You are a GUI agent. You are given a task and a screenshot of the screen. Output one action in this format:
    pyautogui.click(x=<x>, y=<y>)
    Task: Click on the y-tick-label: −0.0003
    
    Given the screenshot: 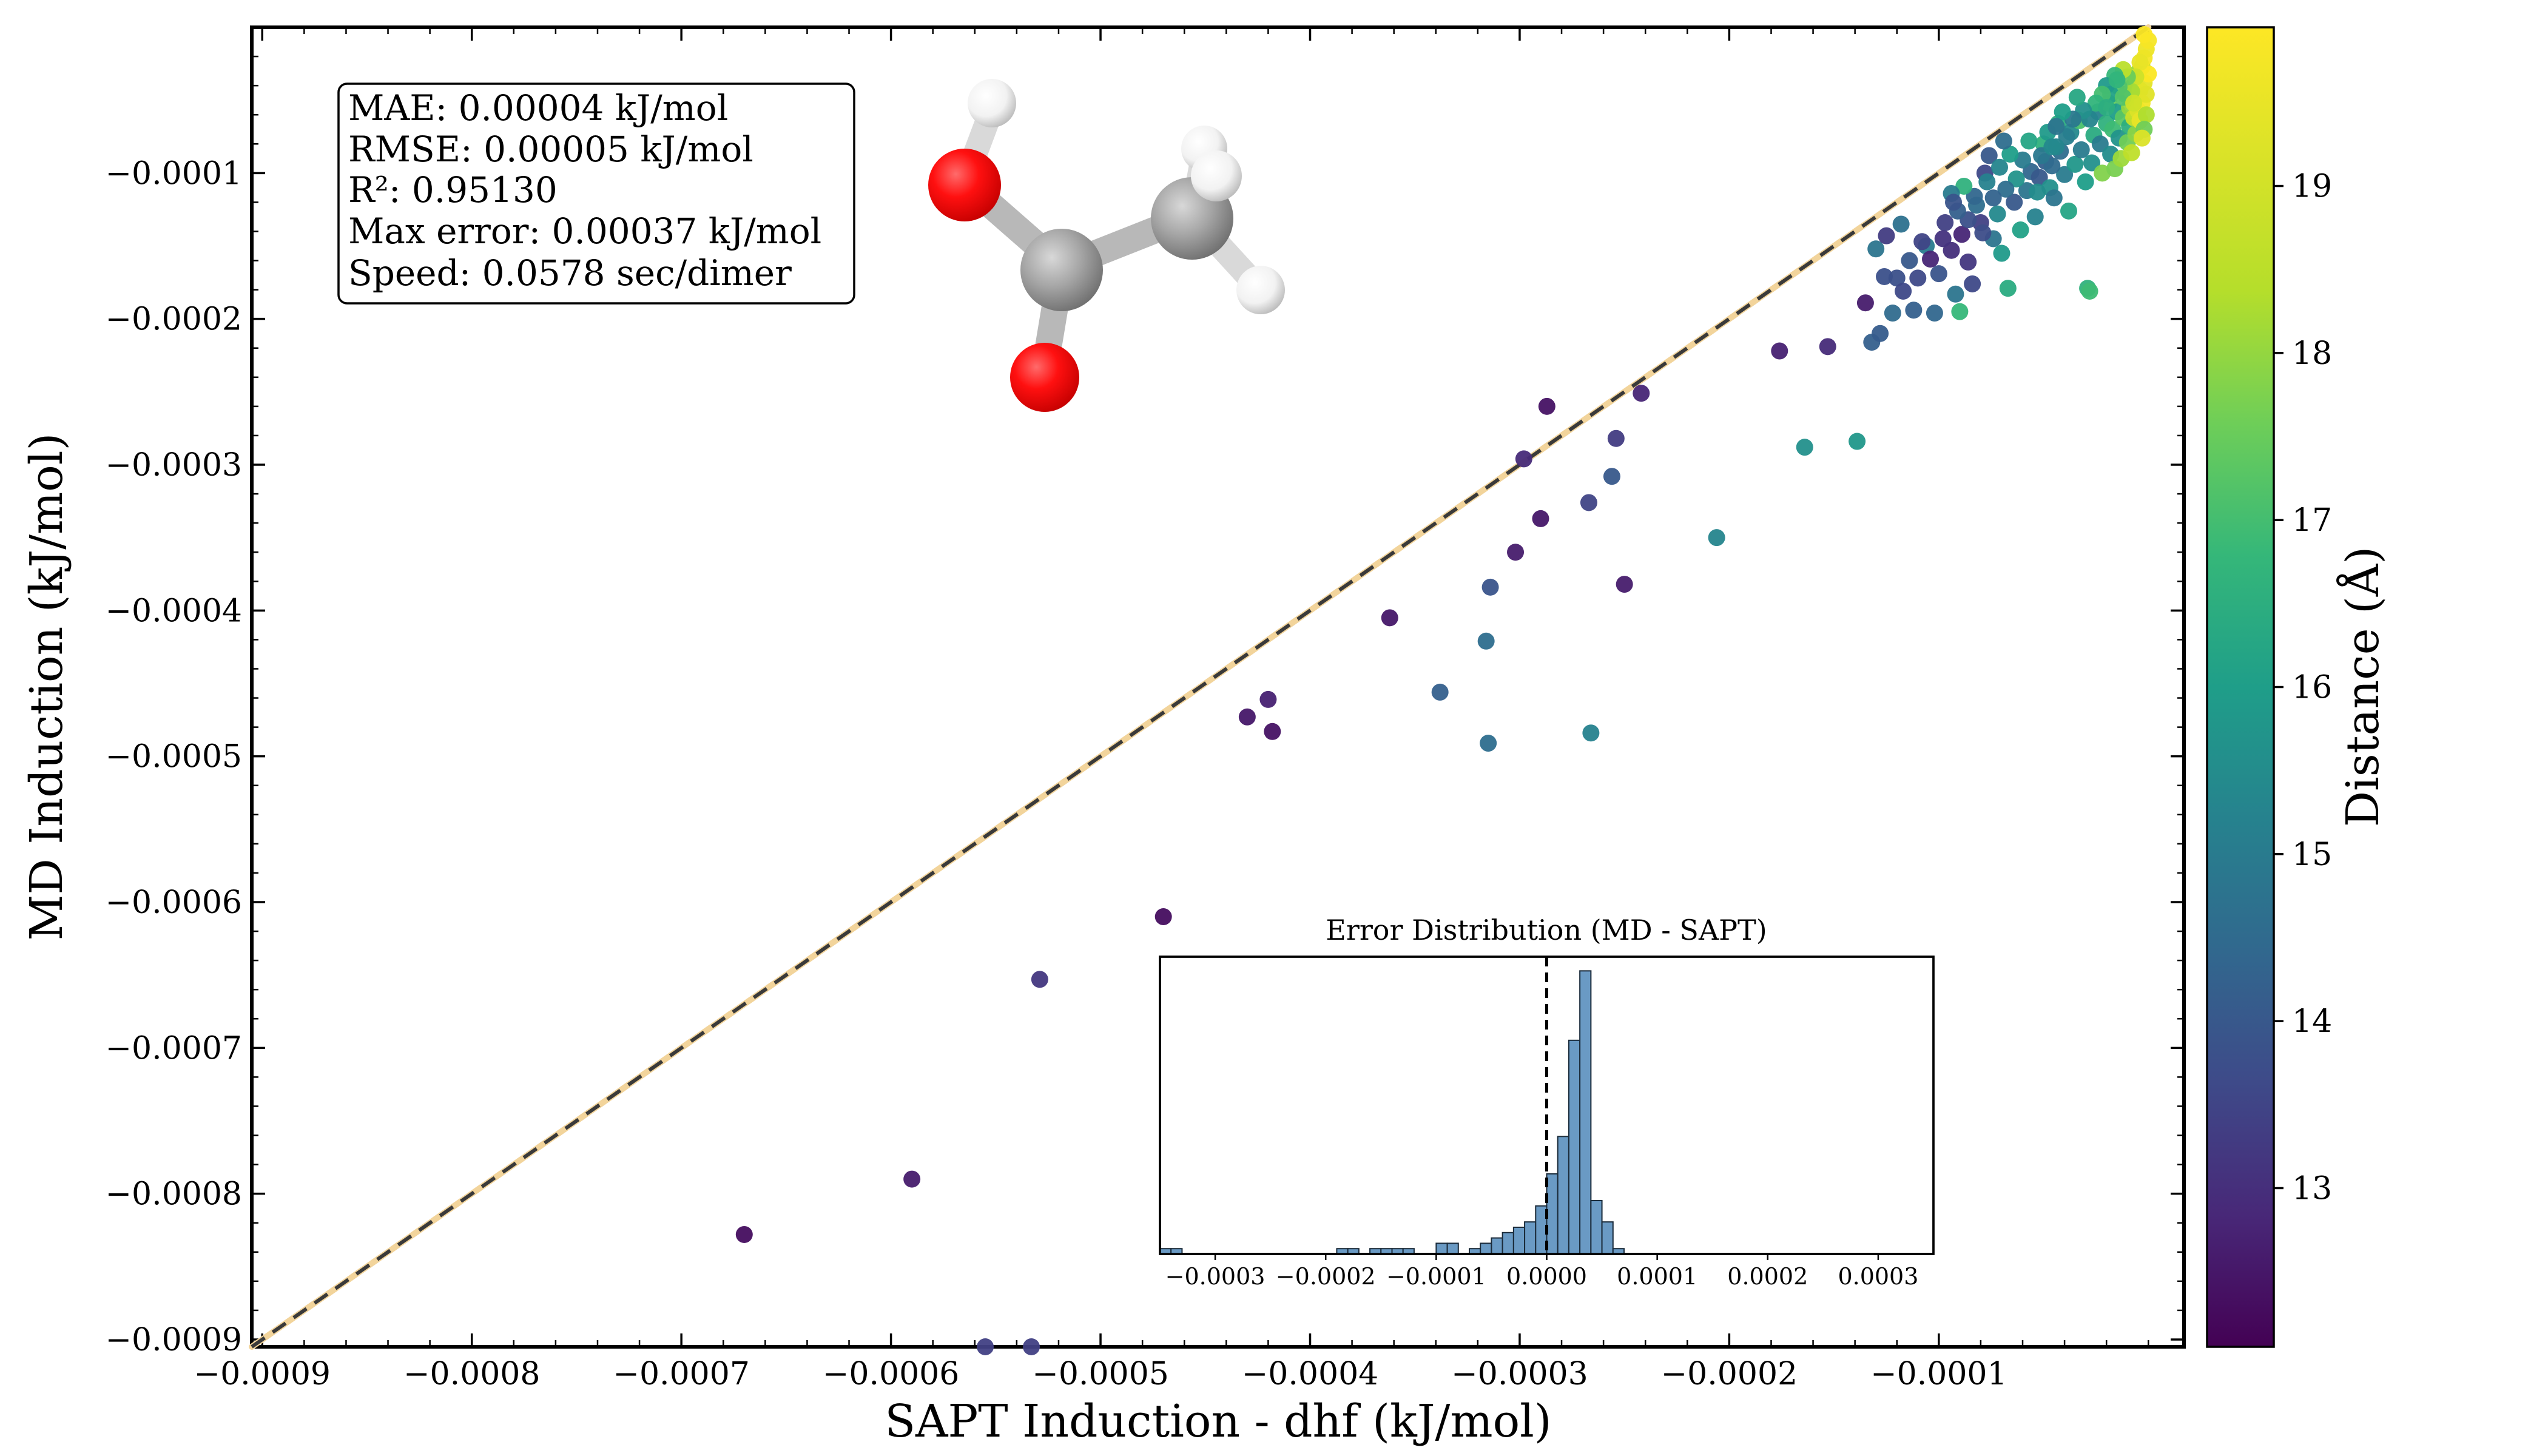 What is the action you would take?
    pyautogui.click(x=173, y=465)
    